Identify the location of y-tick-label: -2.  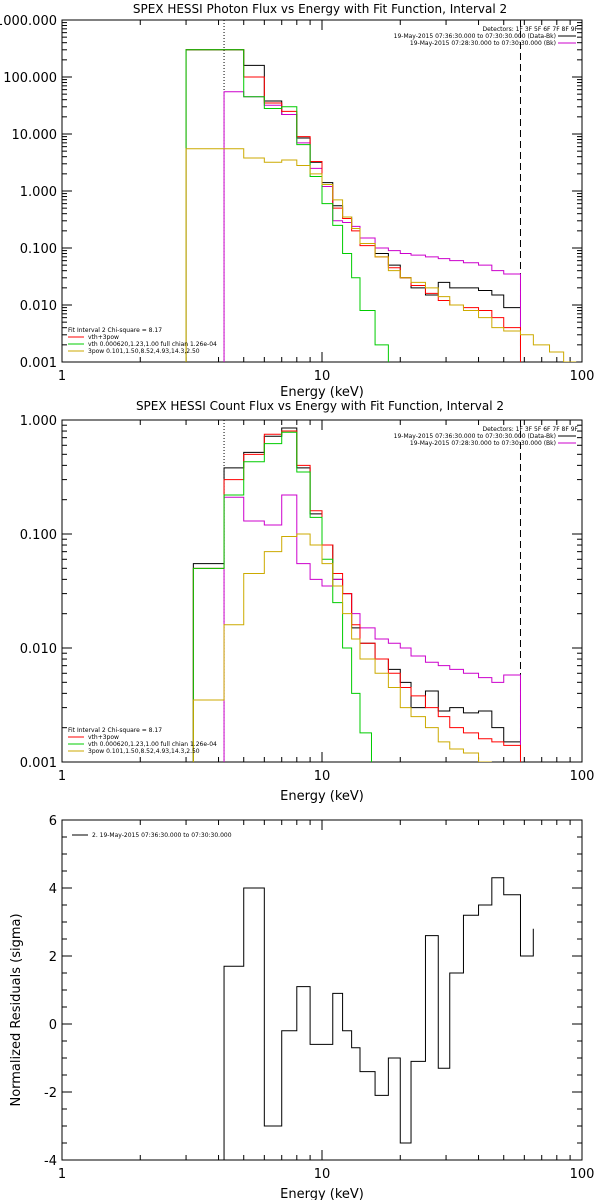
(50, 1093).